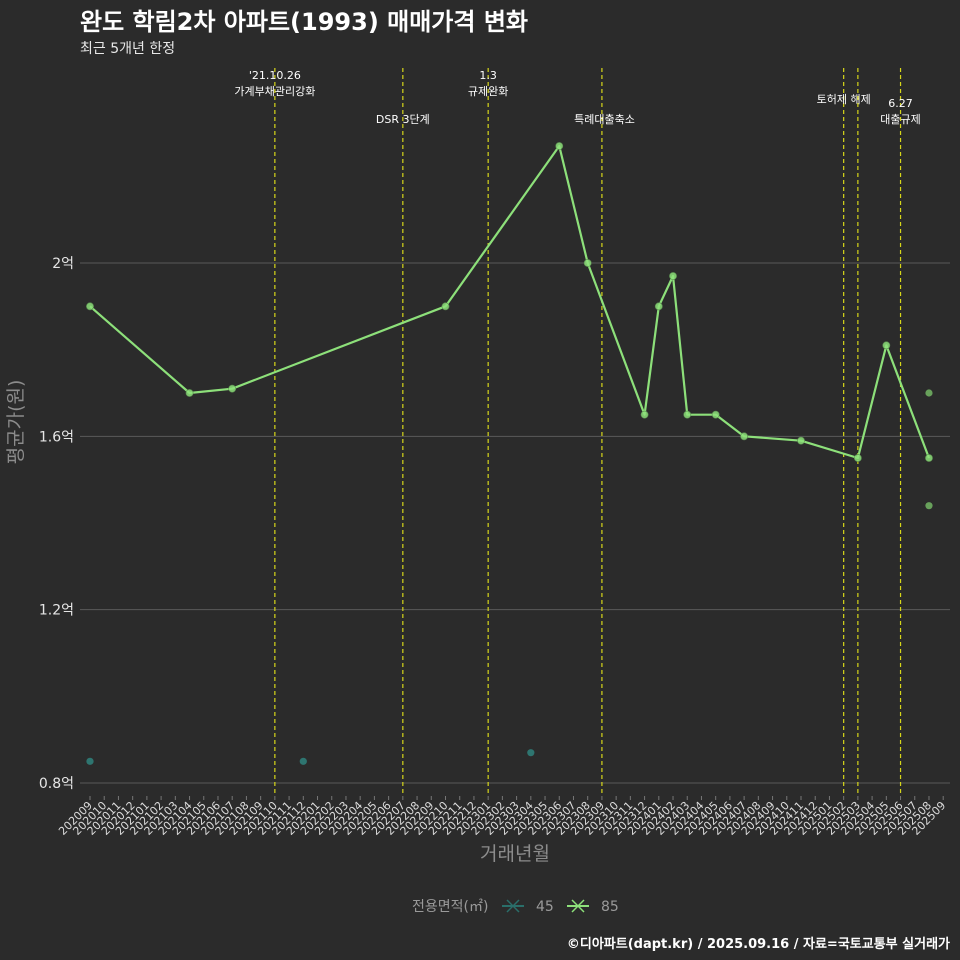  I want to click on event-label: 6.27, so click(900, 103).